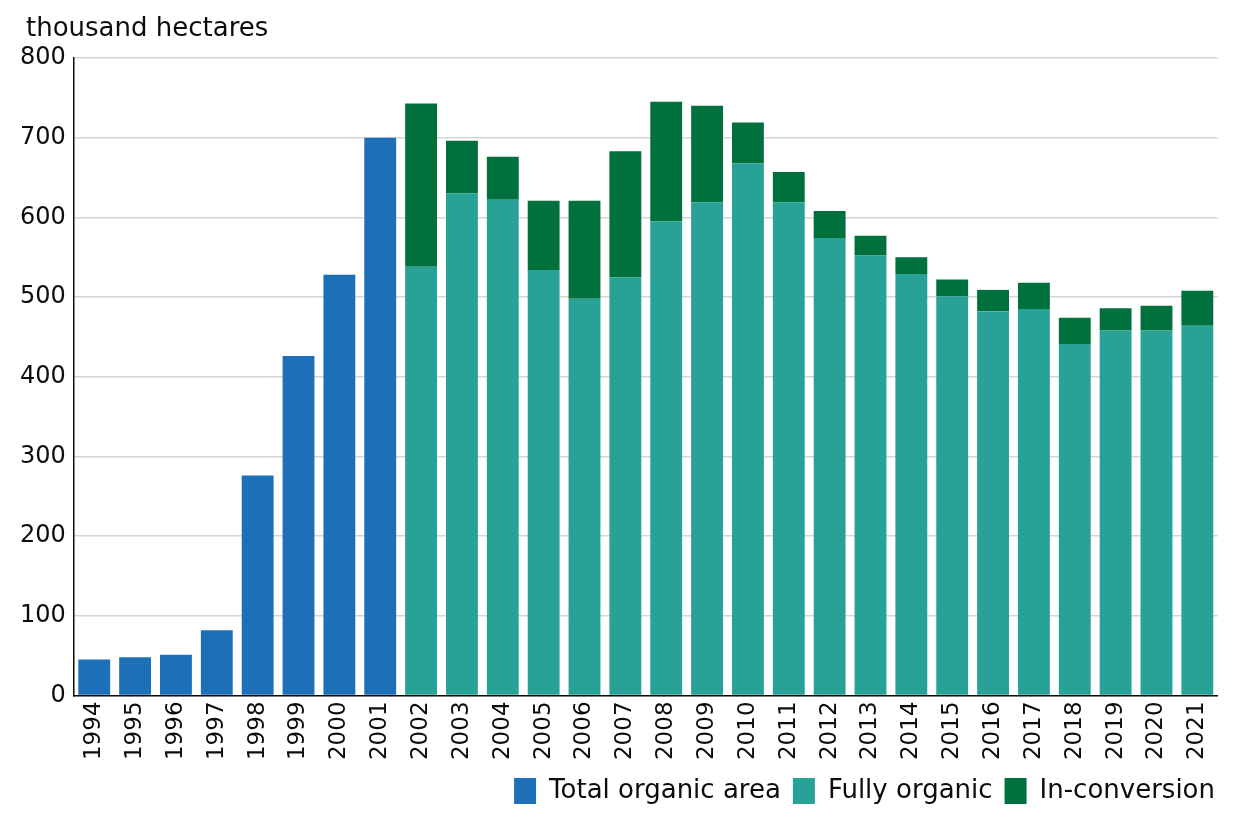 The height and width of the screenshot is (822, 1239). What do you see at coordinates (419, 731) in the screenshot?
I see `x-tick-label: 2002` at bounding box center [419, 731].